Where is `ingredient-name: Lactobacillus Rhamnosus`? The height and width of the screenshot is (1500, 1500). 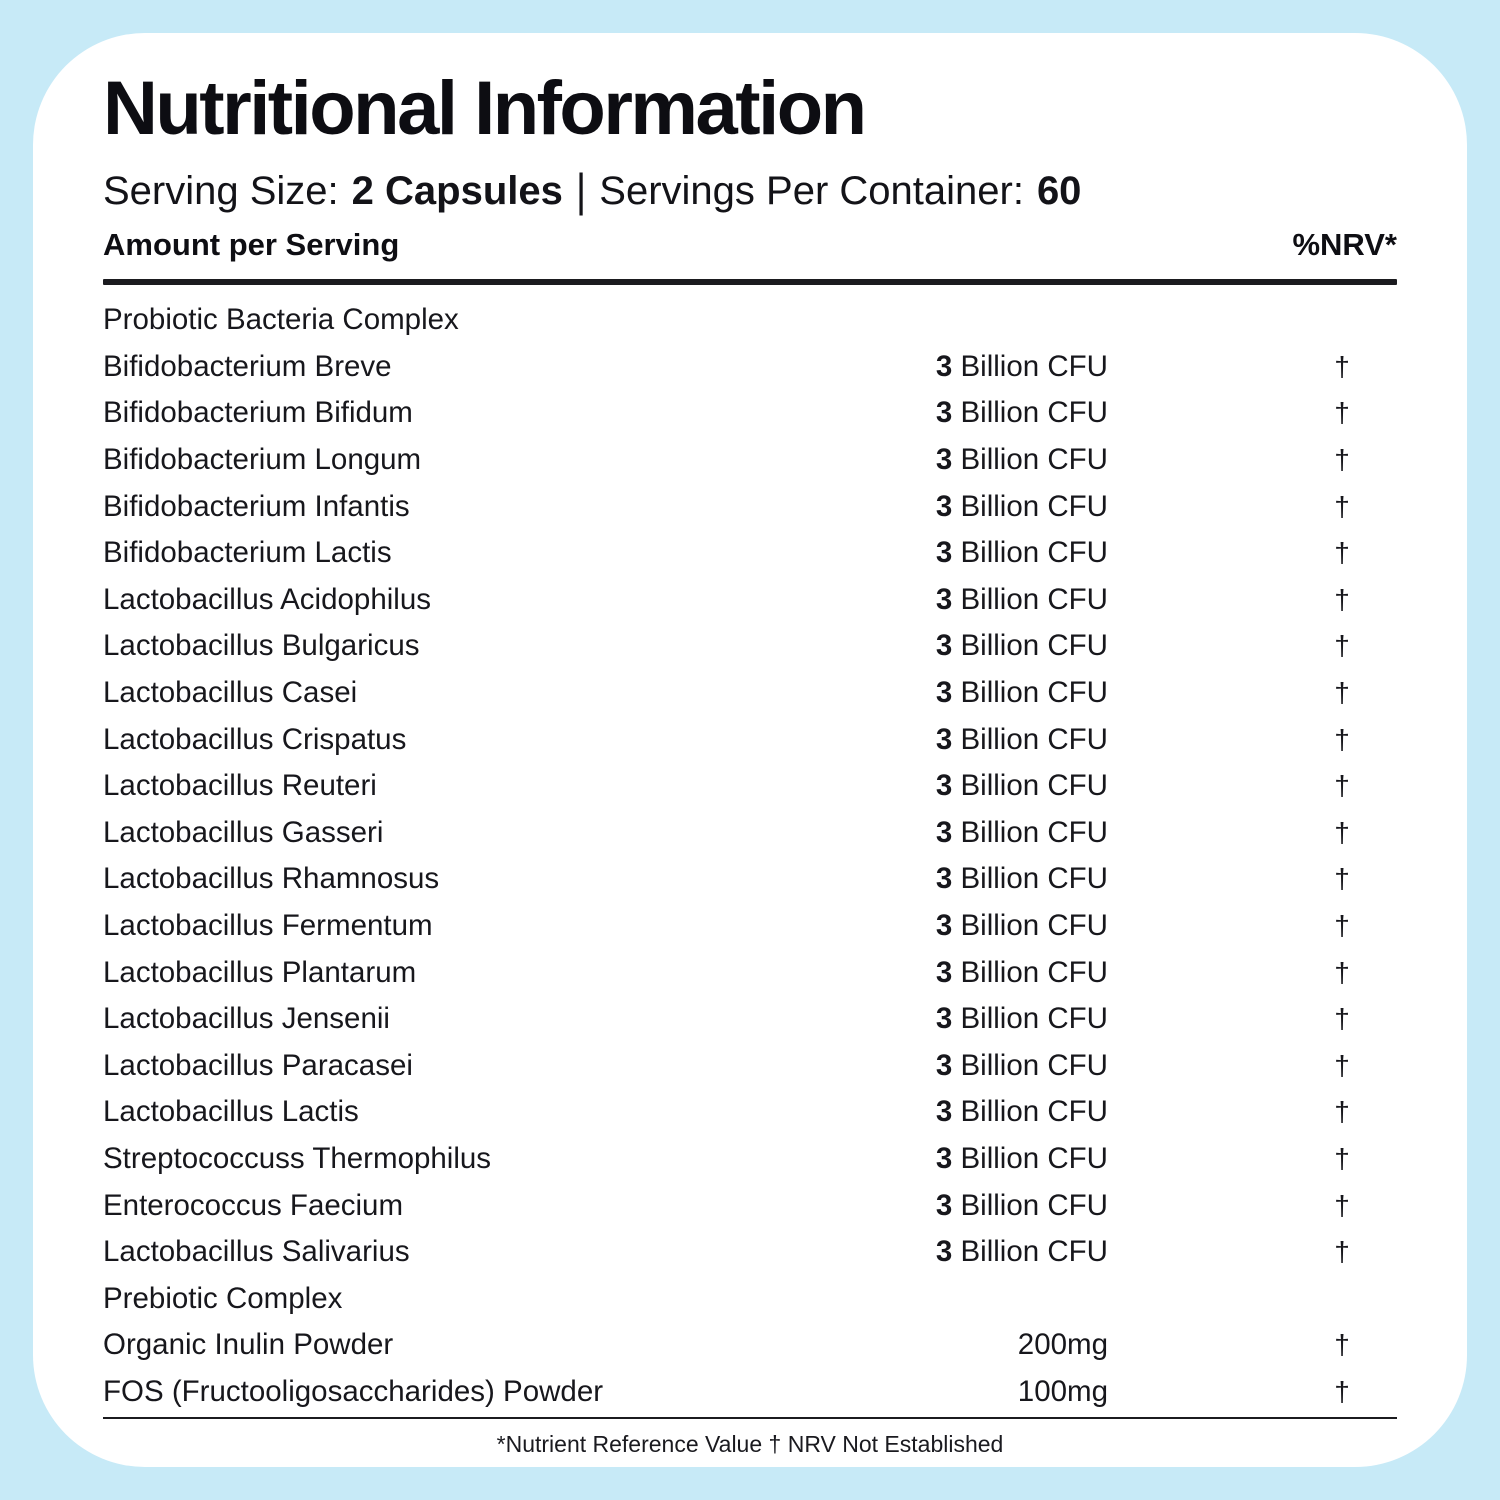
ingredient-name: Lactobacillus Rhamnosus is located at coordinates (271, 879).